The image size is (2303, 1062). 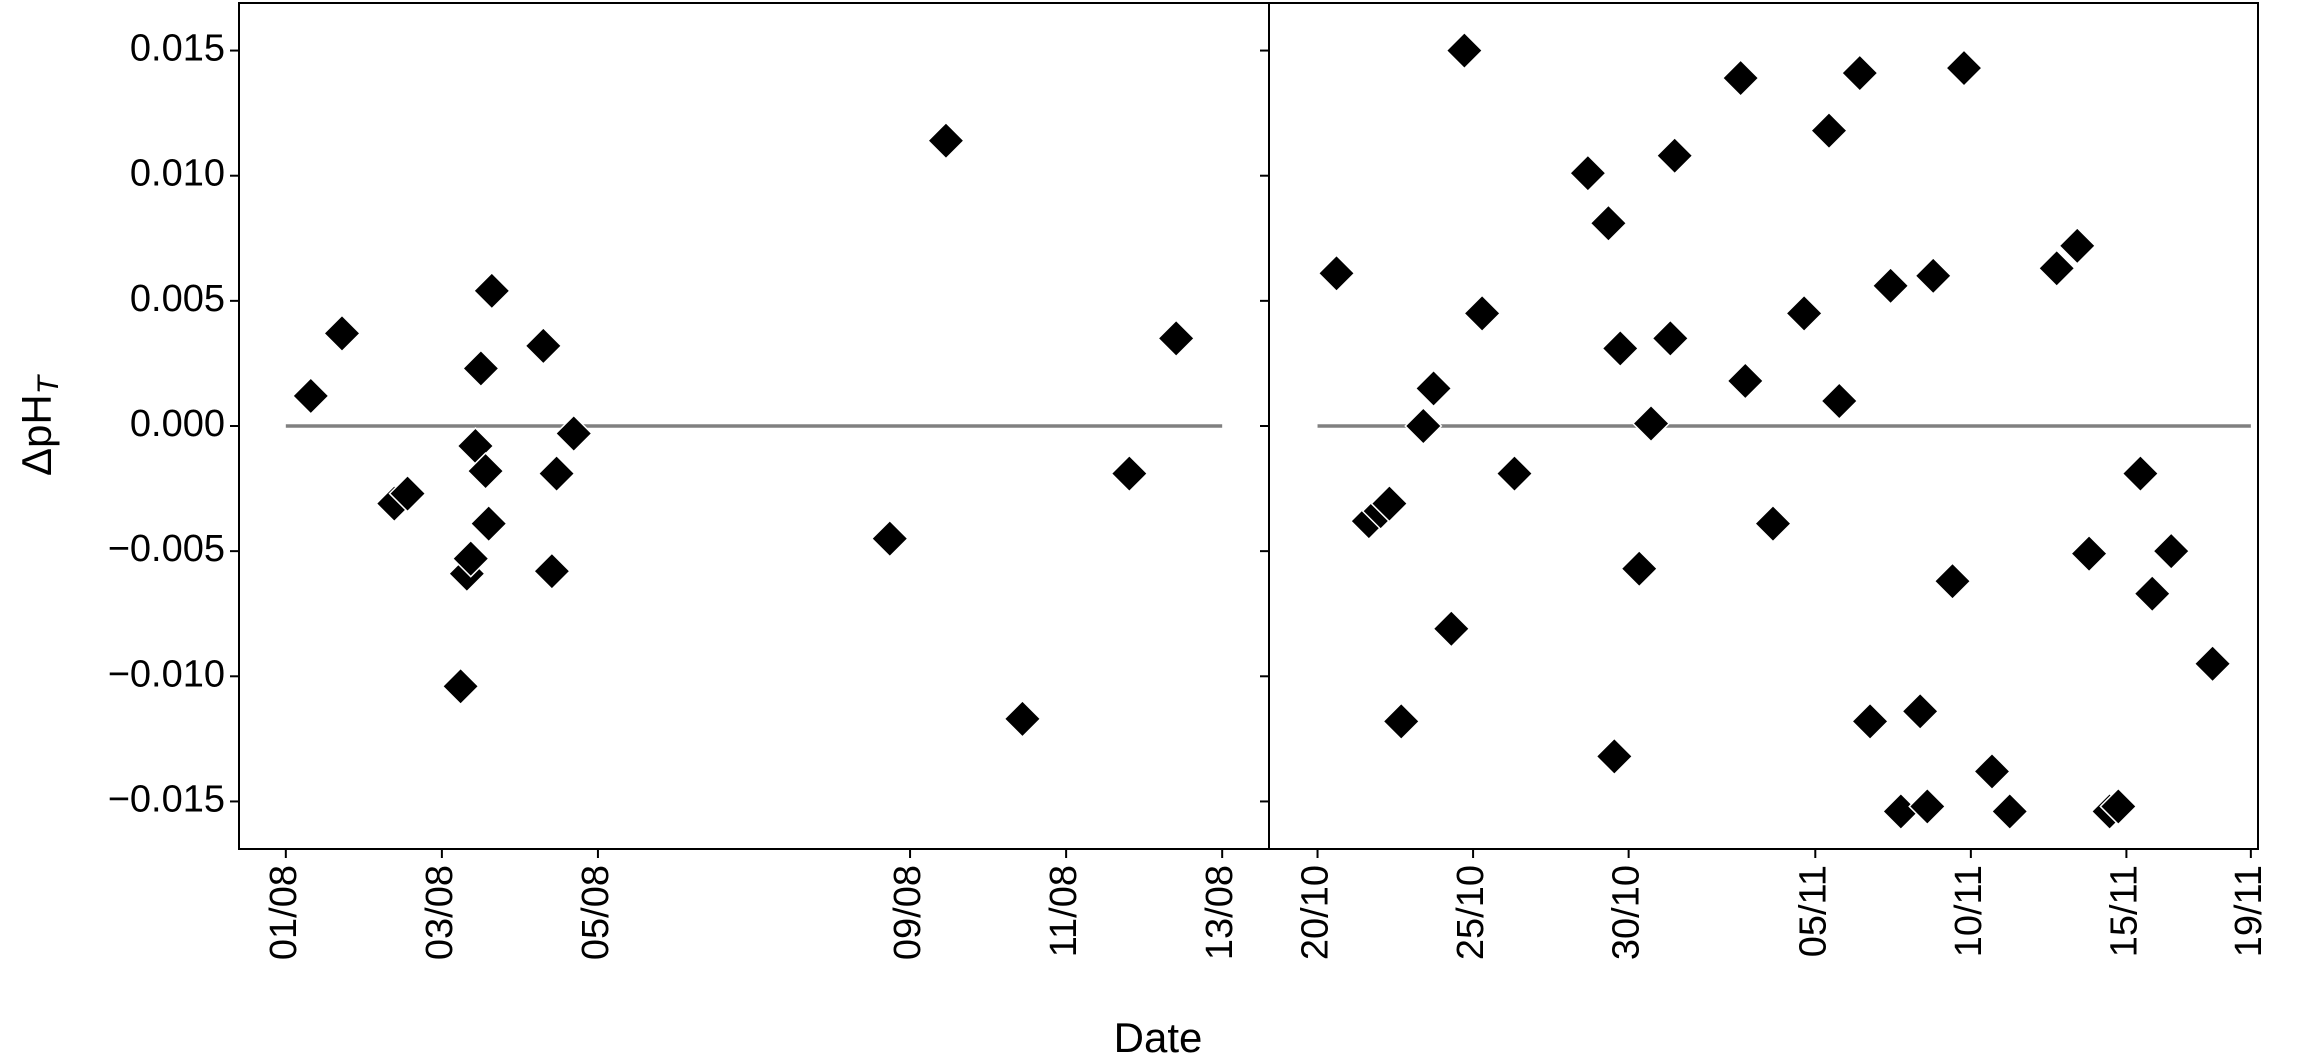 I want to click on x-axis-label: Date, so click(x=1158, y=1037).